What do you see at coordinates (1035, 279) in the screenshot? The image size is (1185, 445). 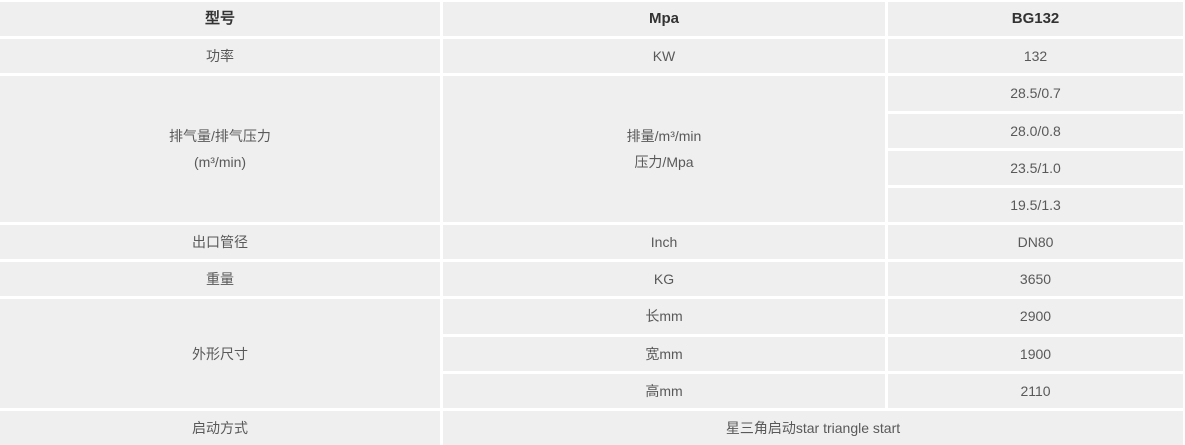 I see `weight-value-cell: 3650` at bounding box center [1035, 279].